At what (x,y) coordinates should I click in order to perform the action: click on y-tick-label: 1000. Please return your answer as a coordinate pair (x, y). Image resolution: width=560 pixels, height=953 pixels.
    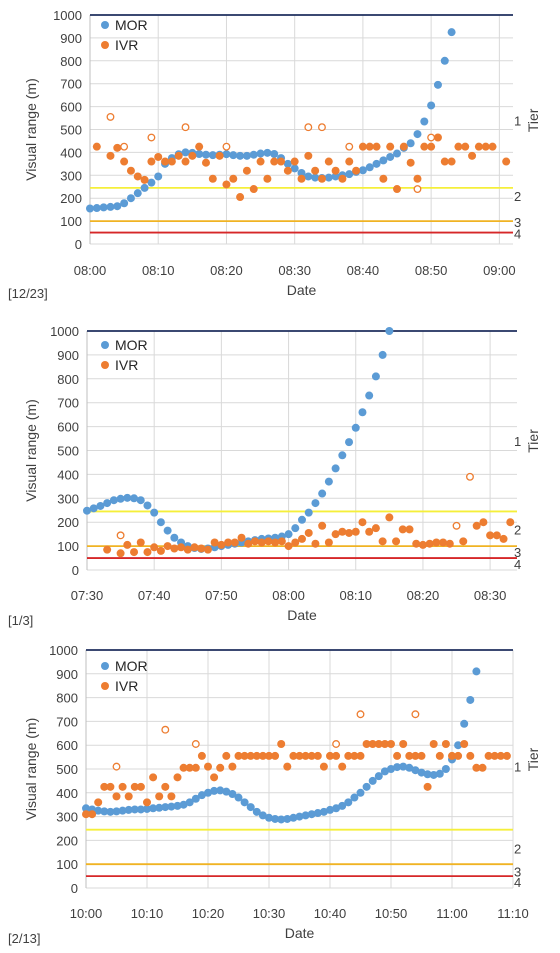
    Looking at the image, I should click on (64, 331).